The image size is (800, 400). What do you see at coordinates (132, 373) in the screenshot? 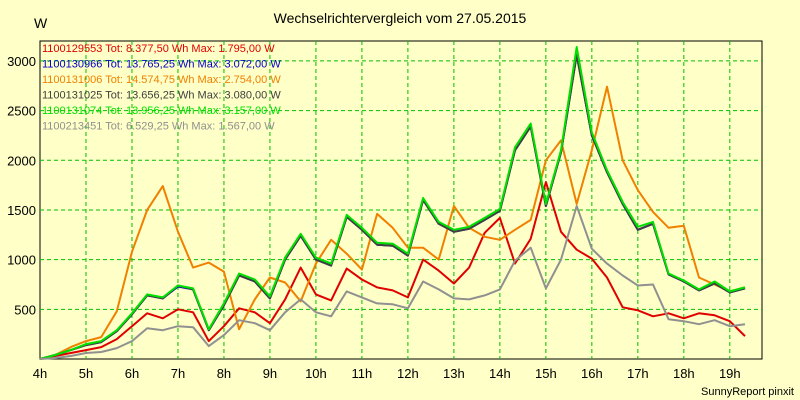
I see `x-tick-label: 6h` at bounding box center [132, 373].